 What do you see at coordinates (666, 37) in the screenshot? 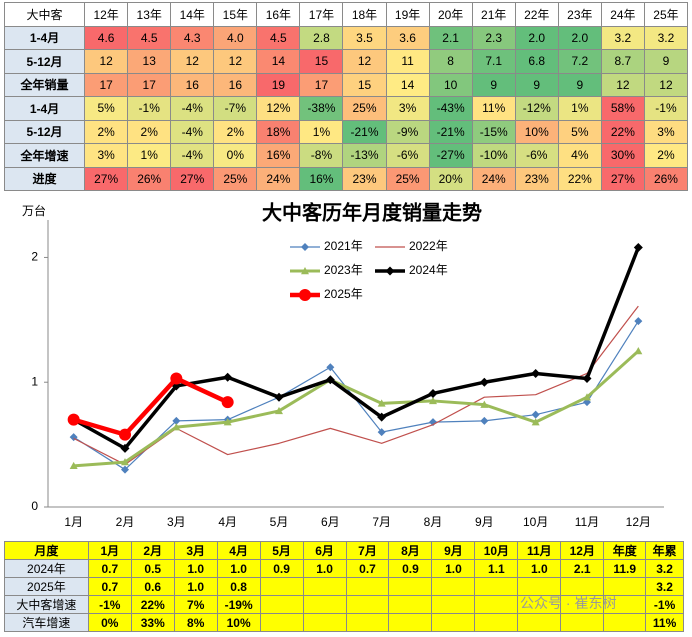
I see `cell: 3.2` at bounding box center [666, 37].